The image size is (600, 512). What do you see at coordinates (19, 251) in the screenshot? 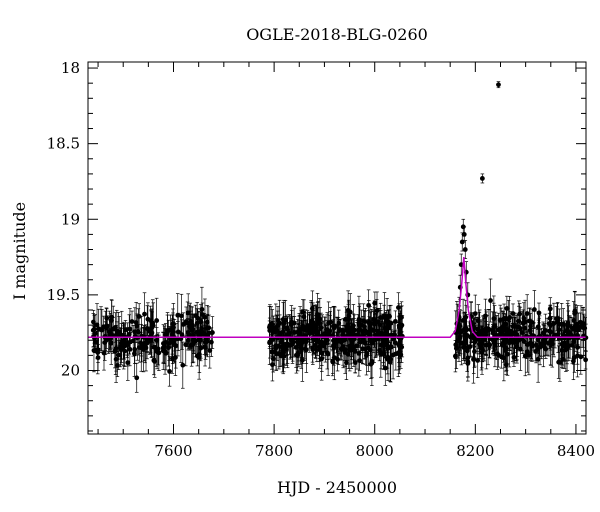
I see `y-axis-title: I magnitude` at bounding box center [19, 251].